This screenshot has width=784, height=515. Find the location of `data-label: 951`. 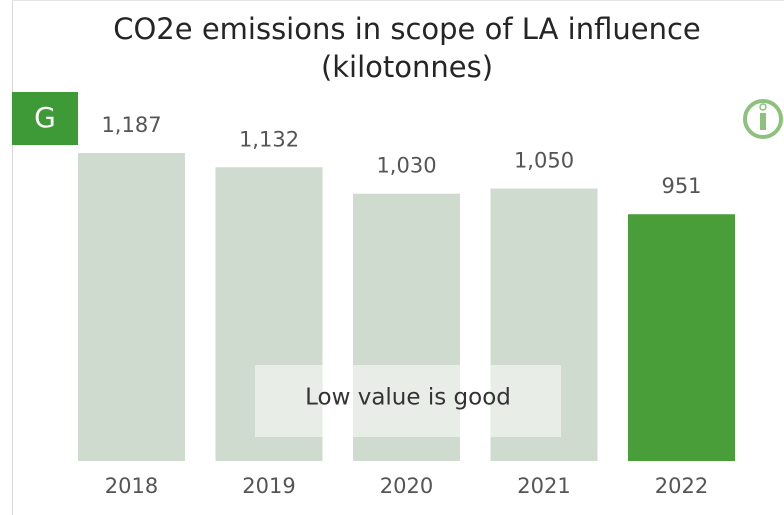

data-label: 951 is located at coordinates (681, 186).